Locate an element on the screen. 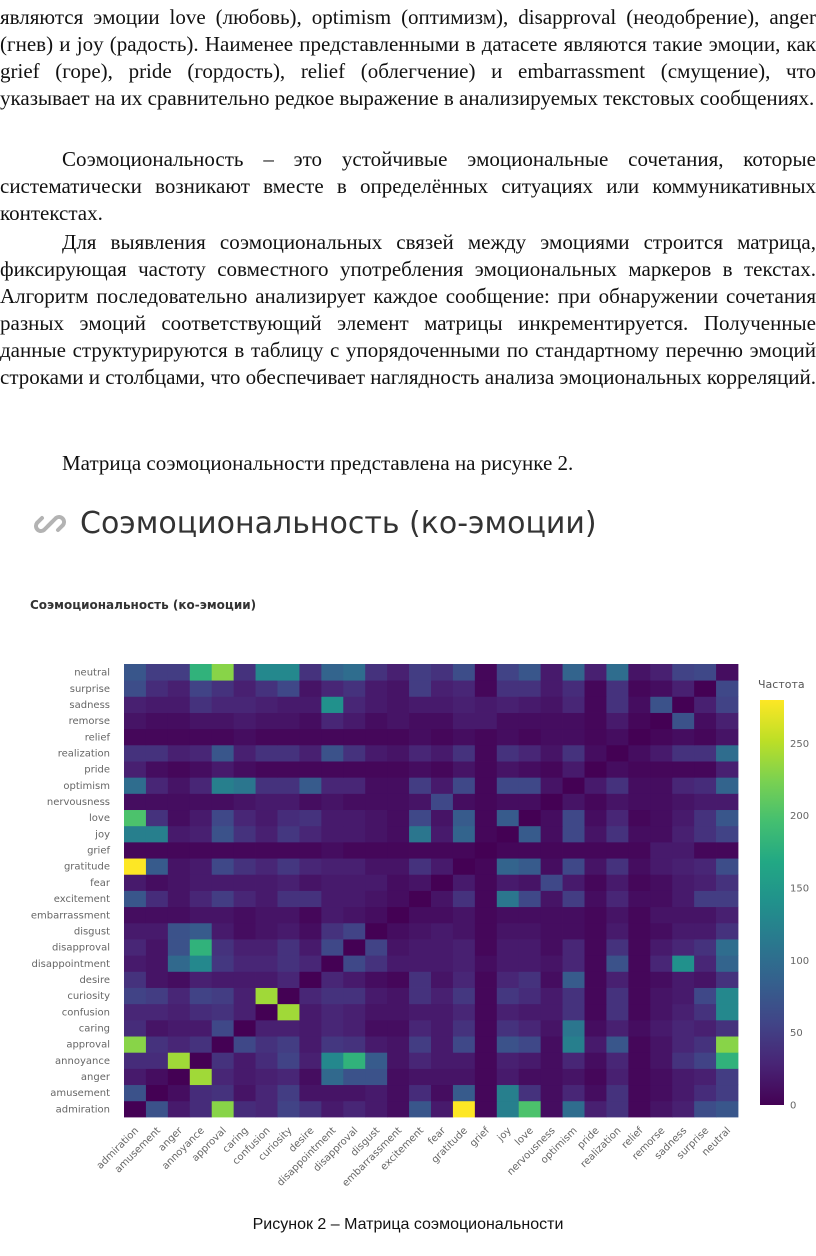 Image resolution: width=816 pixels, height=1256 pixels. y-tick-label: gratitude is located at coordinates (87, 867).